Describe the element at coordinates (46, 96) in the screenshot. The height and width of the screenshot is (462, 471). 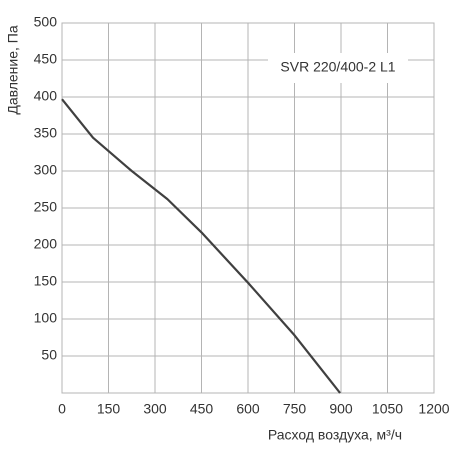
I see `y-tick-label: 400` at that location.